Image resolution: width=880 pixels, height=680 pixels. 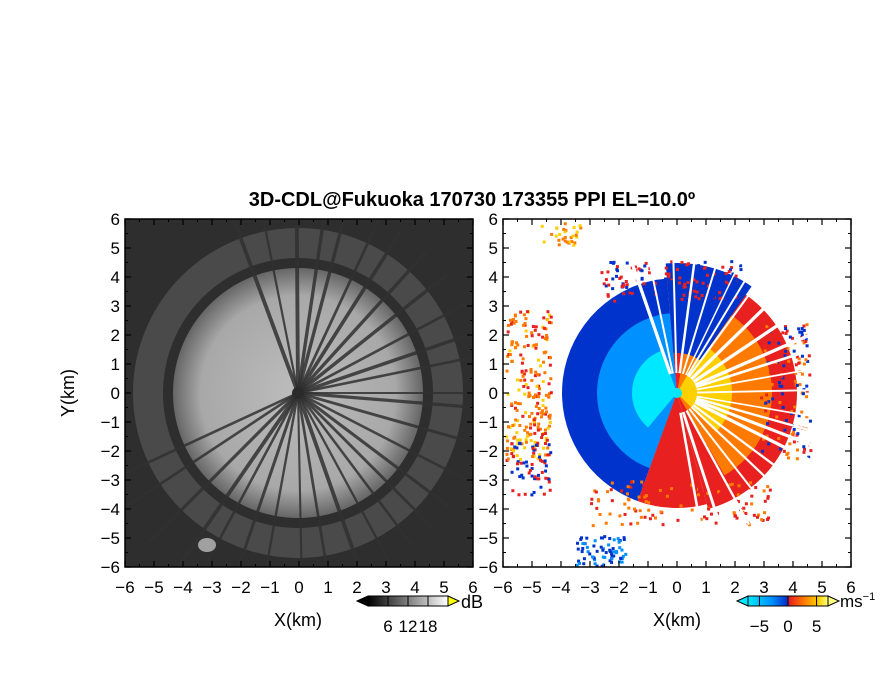 I want to click on y-tick-label: −2, so click(x=488, y=451).